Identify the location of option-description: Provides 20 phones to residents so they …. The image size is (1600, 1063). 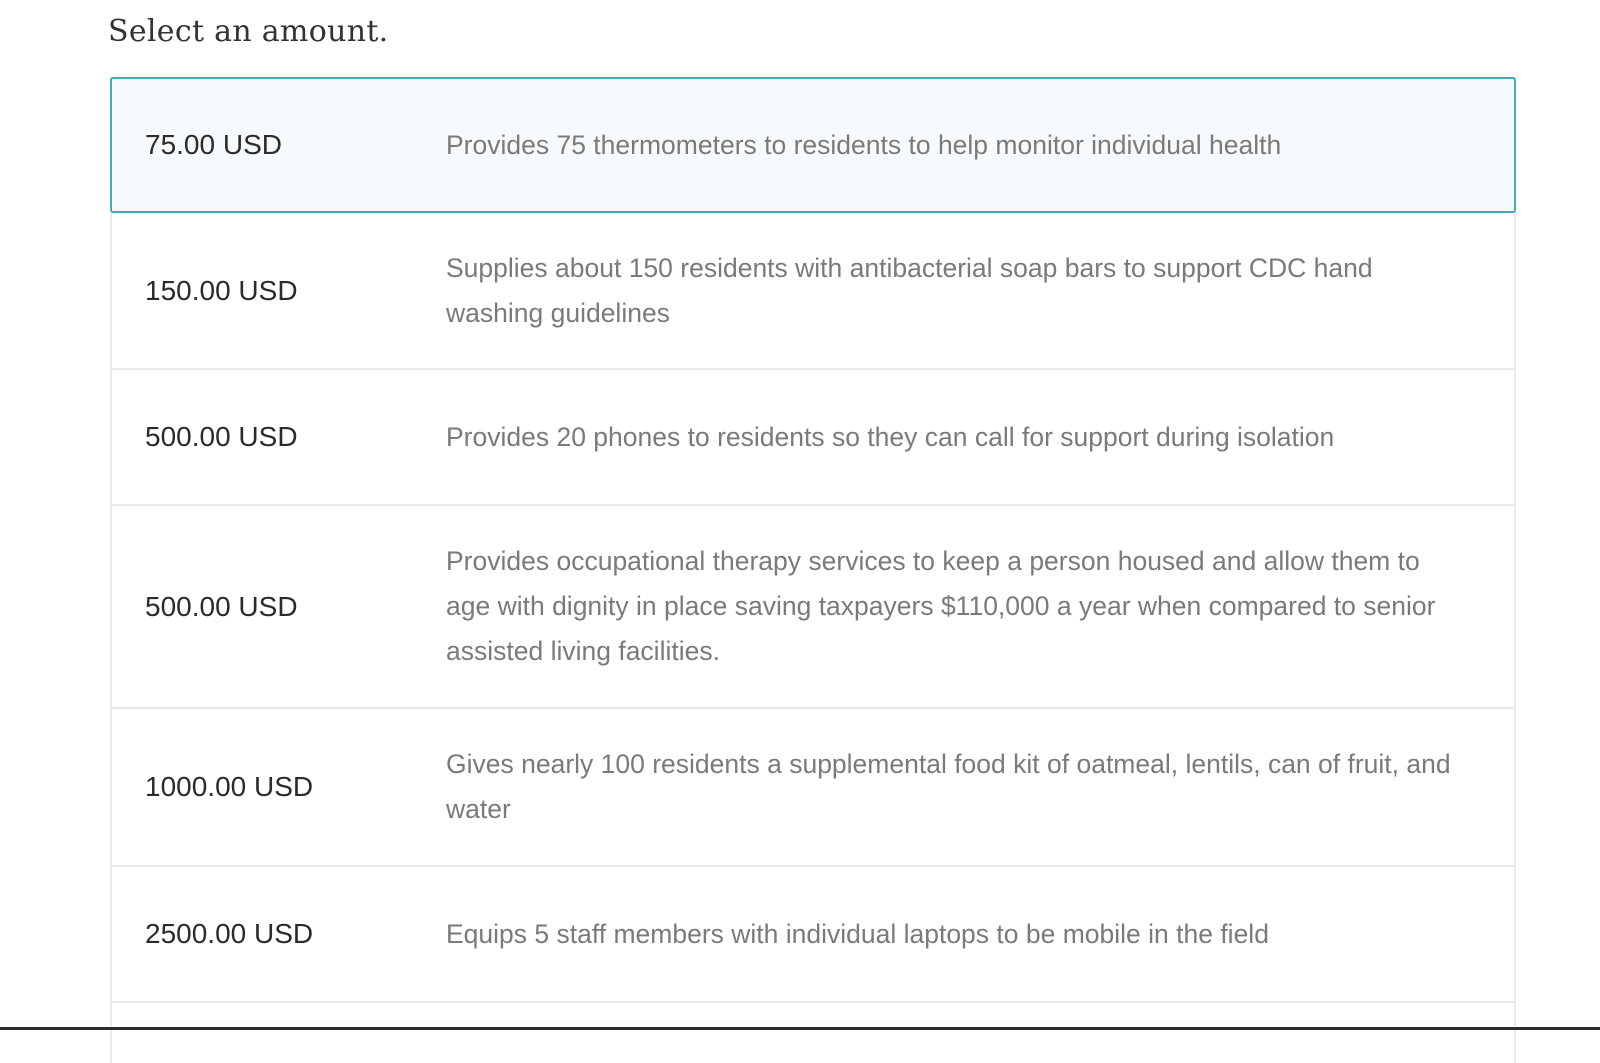
(890, 436).